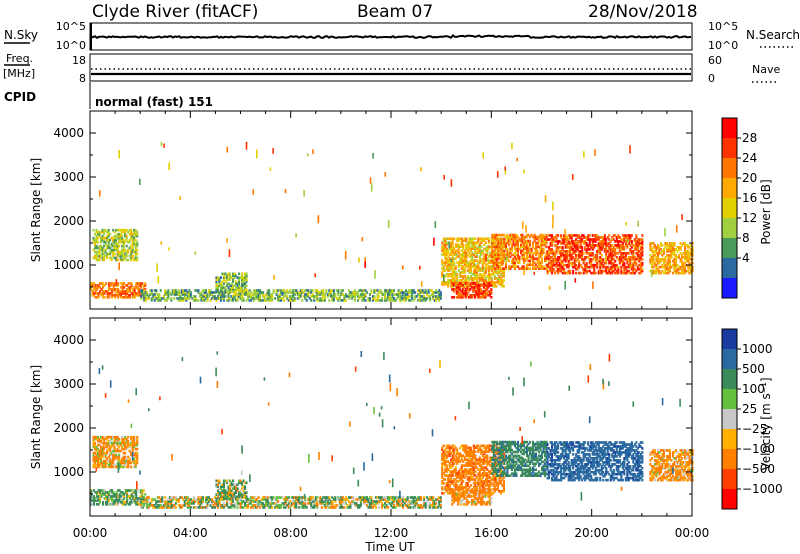 The image size is (800, 554). Describe the element at coordinates (21, 35) in the screenshot. I see `nsky-label: N.Sky` at that location.